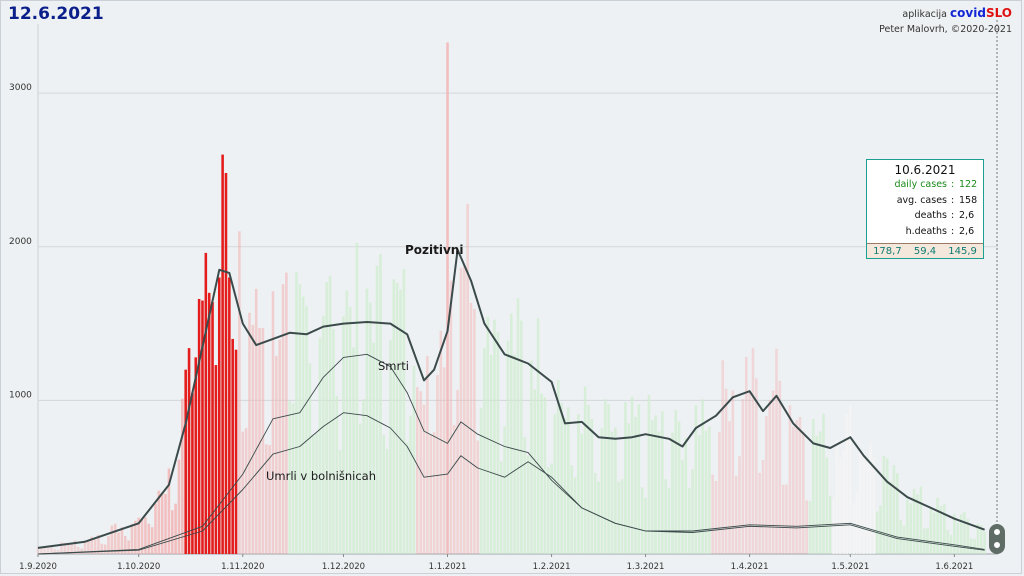 This screenshot has height=576, width=1024. I want to click on app-prefix: aplikacija, so click(925, 14).